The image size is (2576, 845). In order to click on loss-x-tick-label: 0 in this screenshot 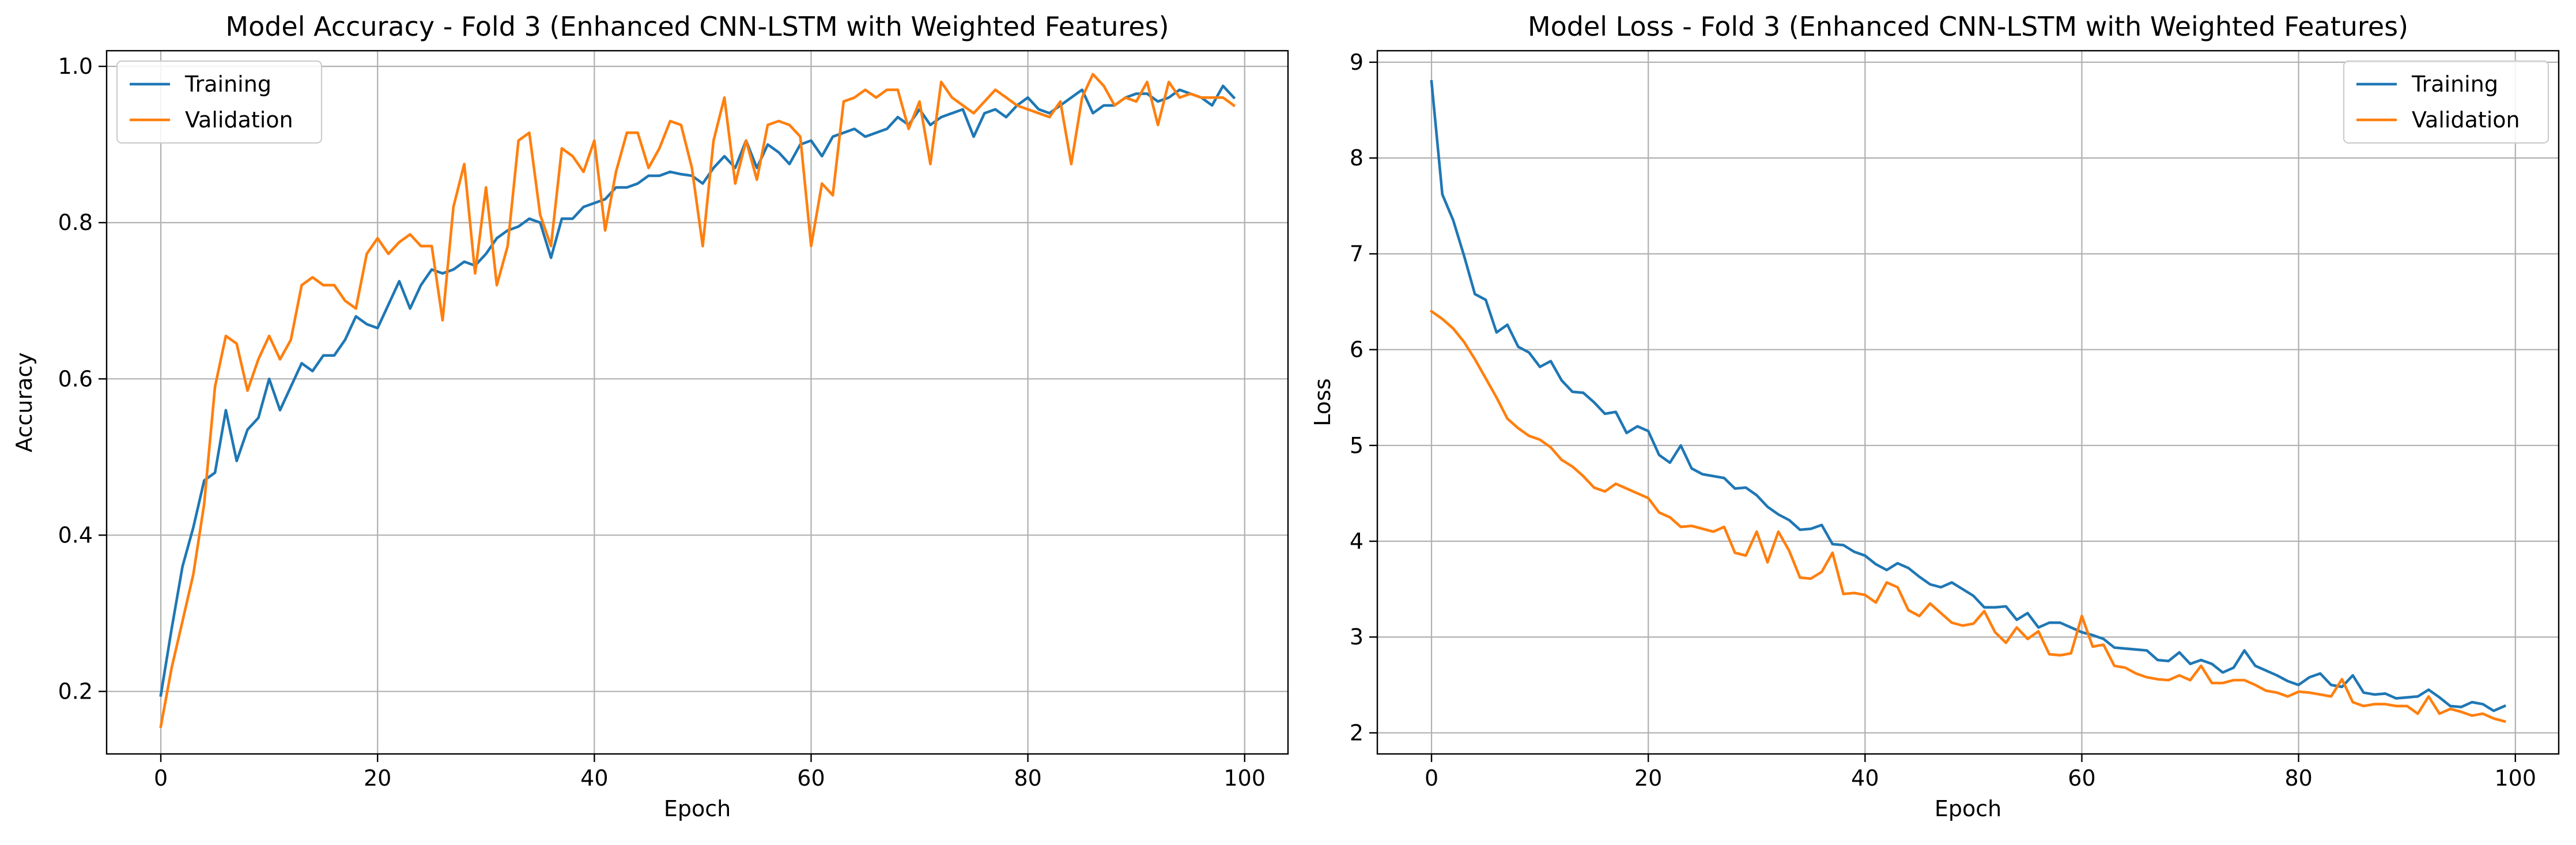, I will do `click(1431, 778)`.